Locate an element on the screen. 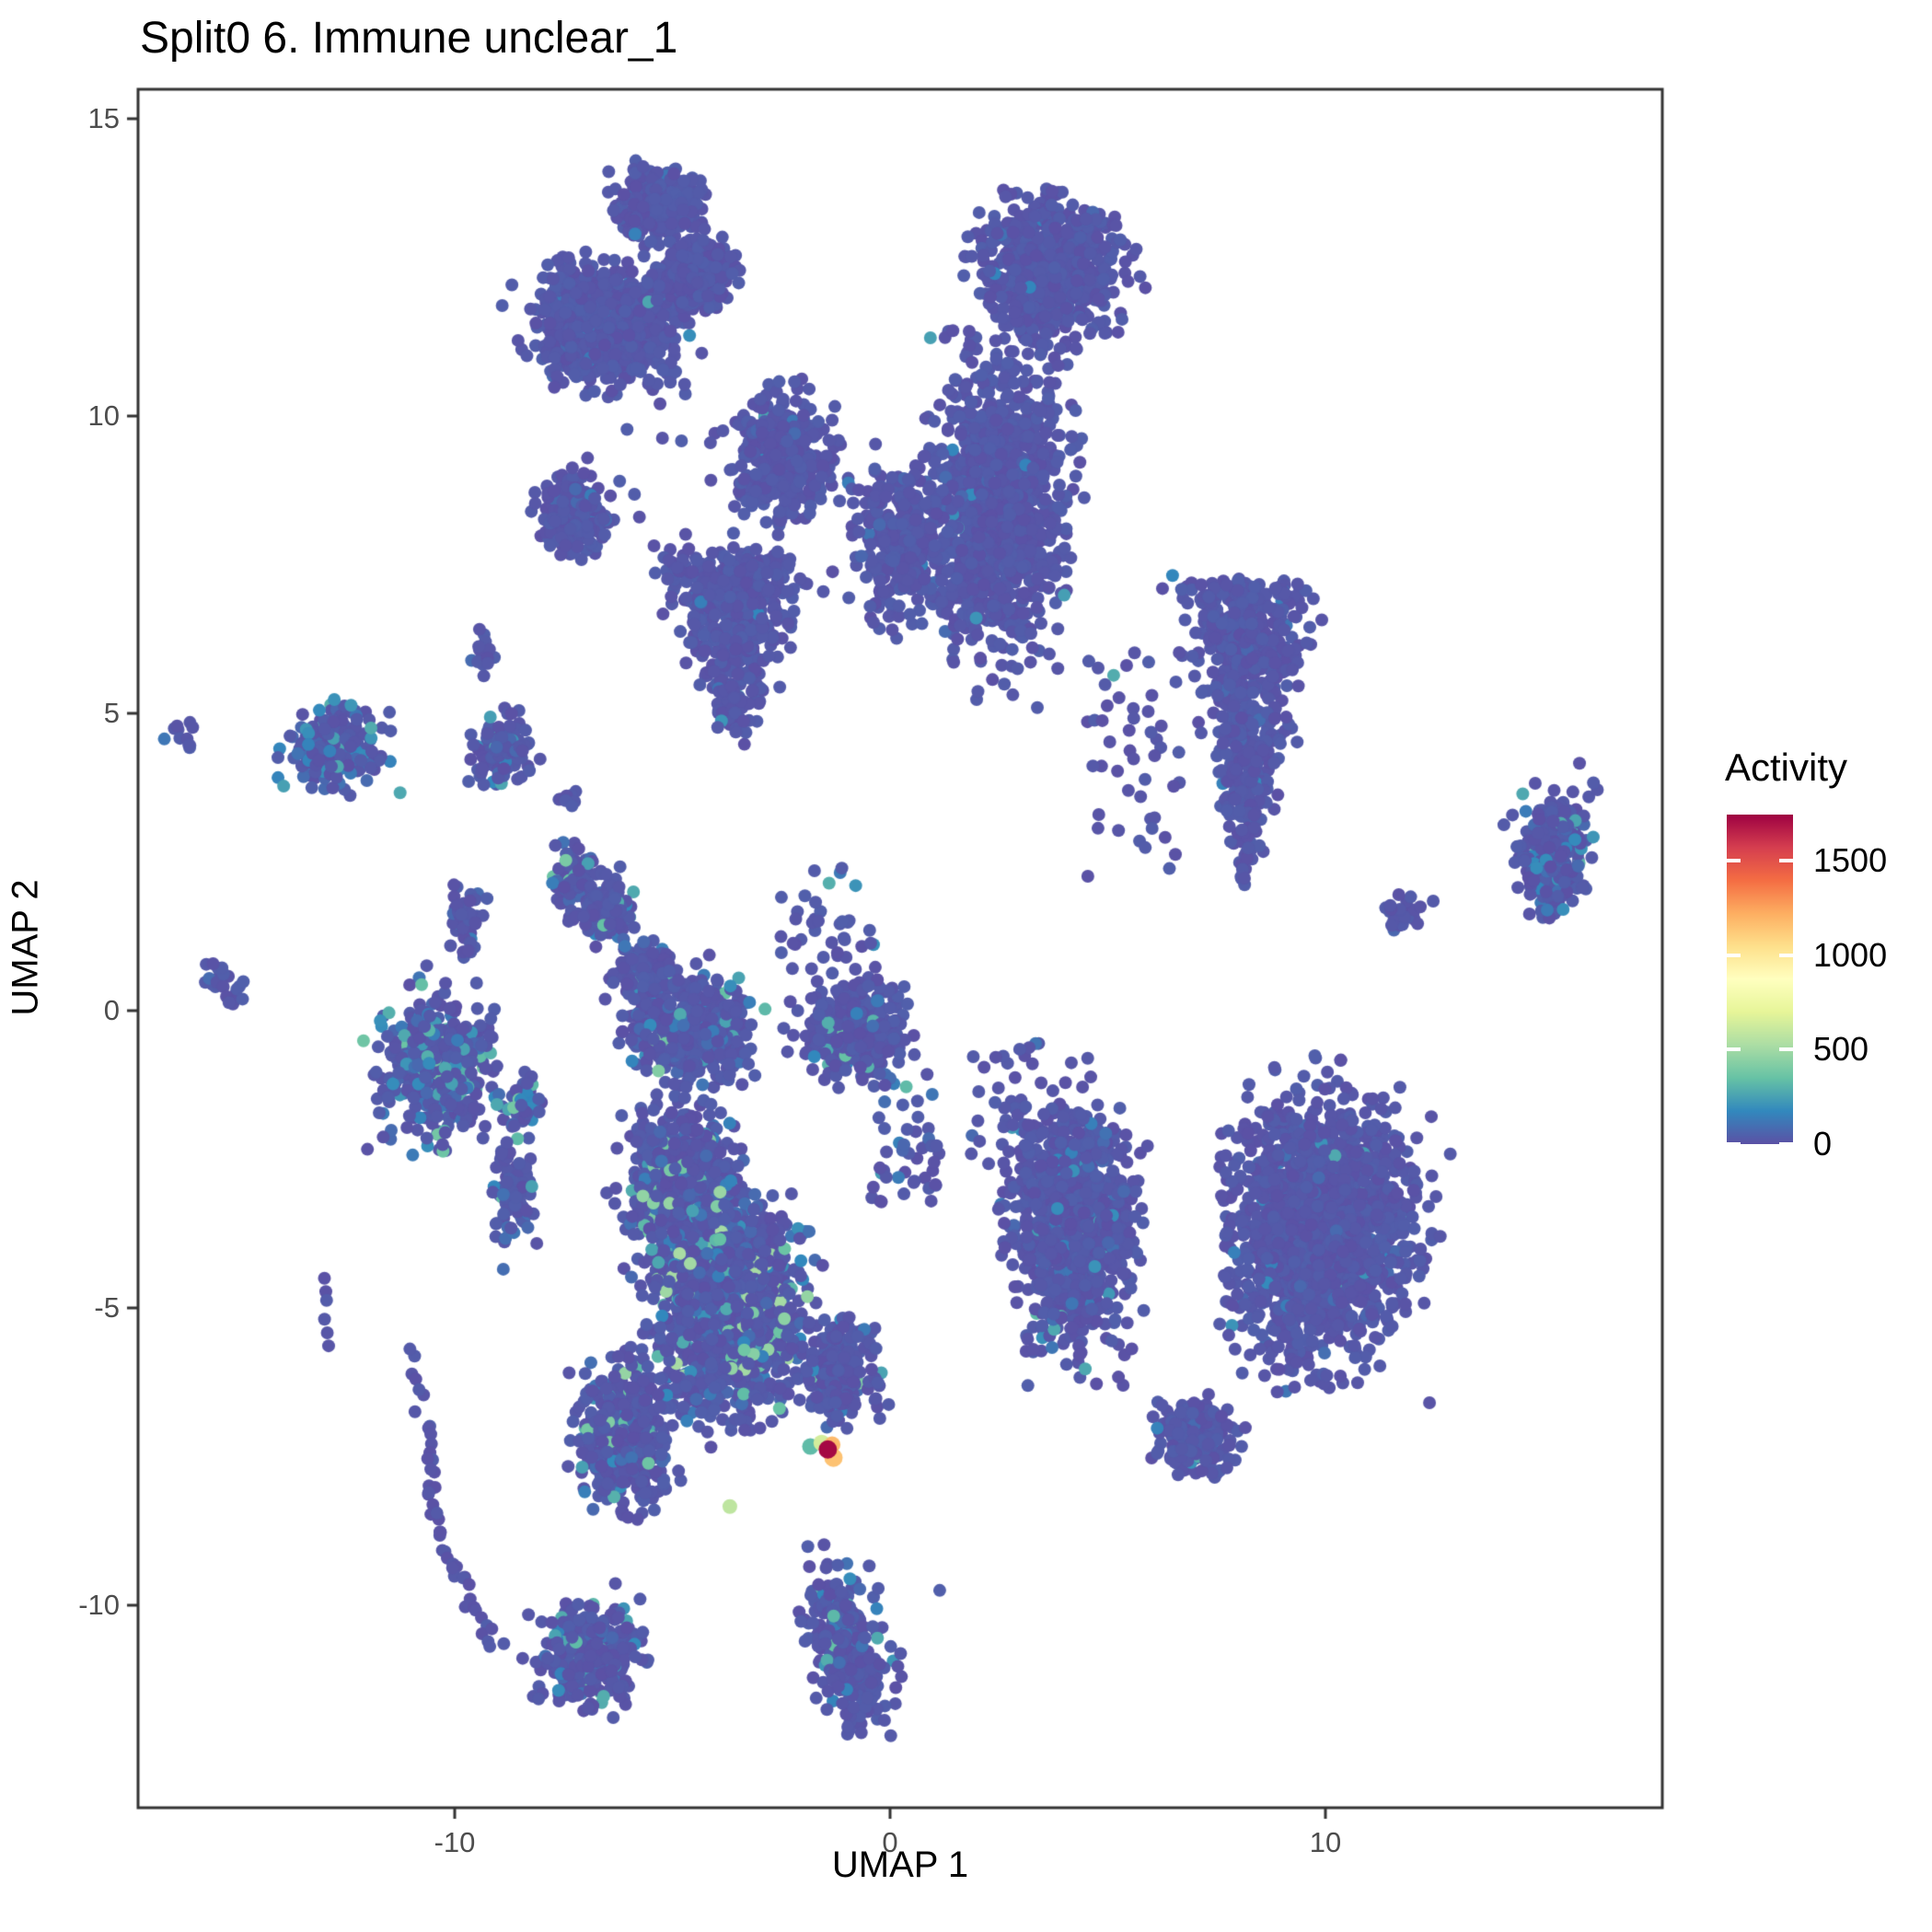  legend-tick-label-0: 0 is located at coordinates (1823, 1144).